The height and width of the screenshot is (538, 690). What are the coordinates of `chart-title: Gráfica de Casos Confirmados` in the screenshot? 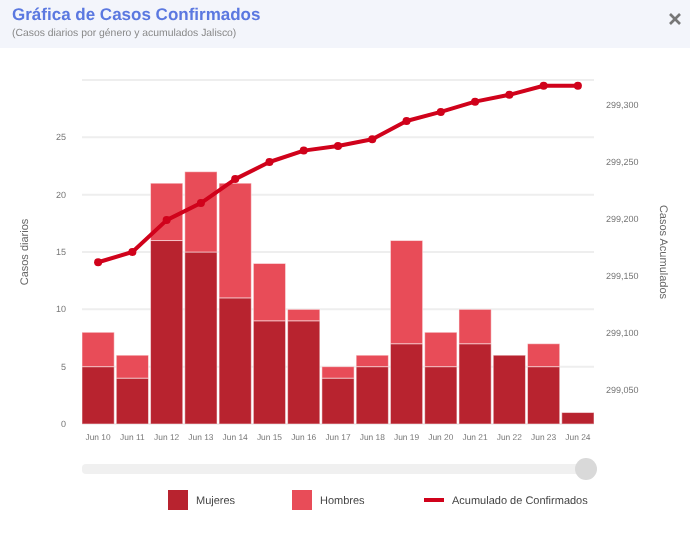 It's located at (136, 14).